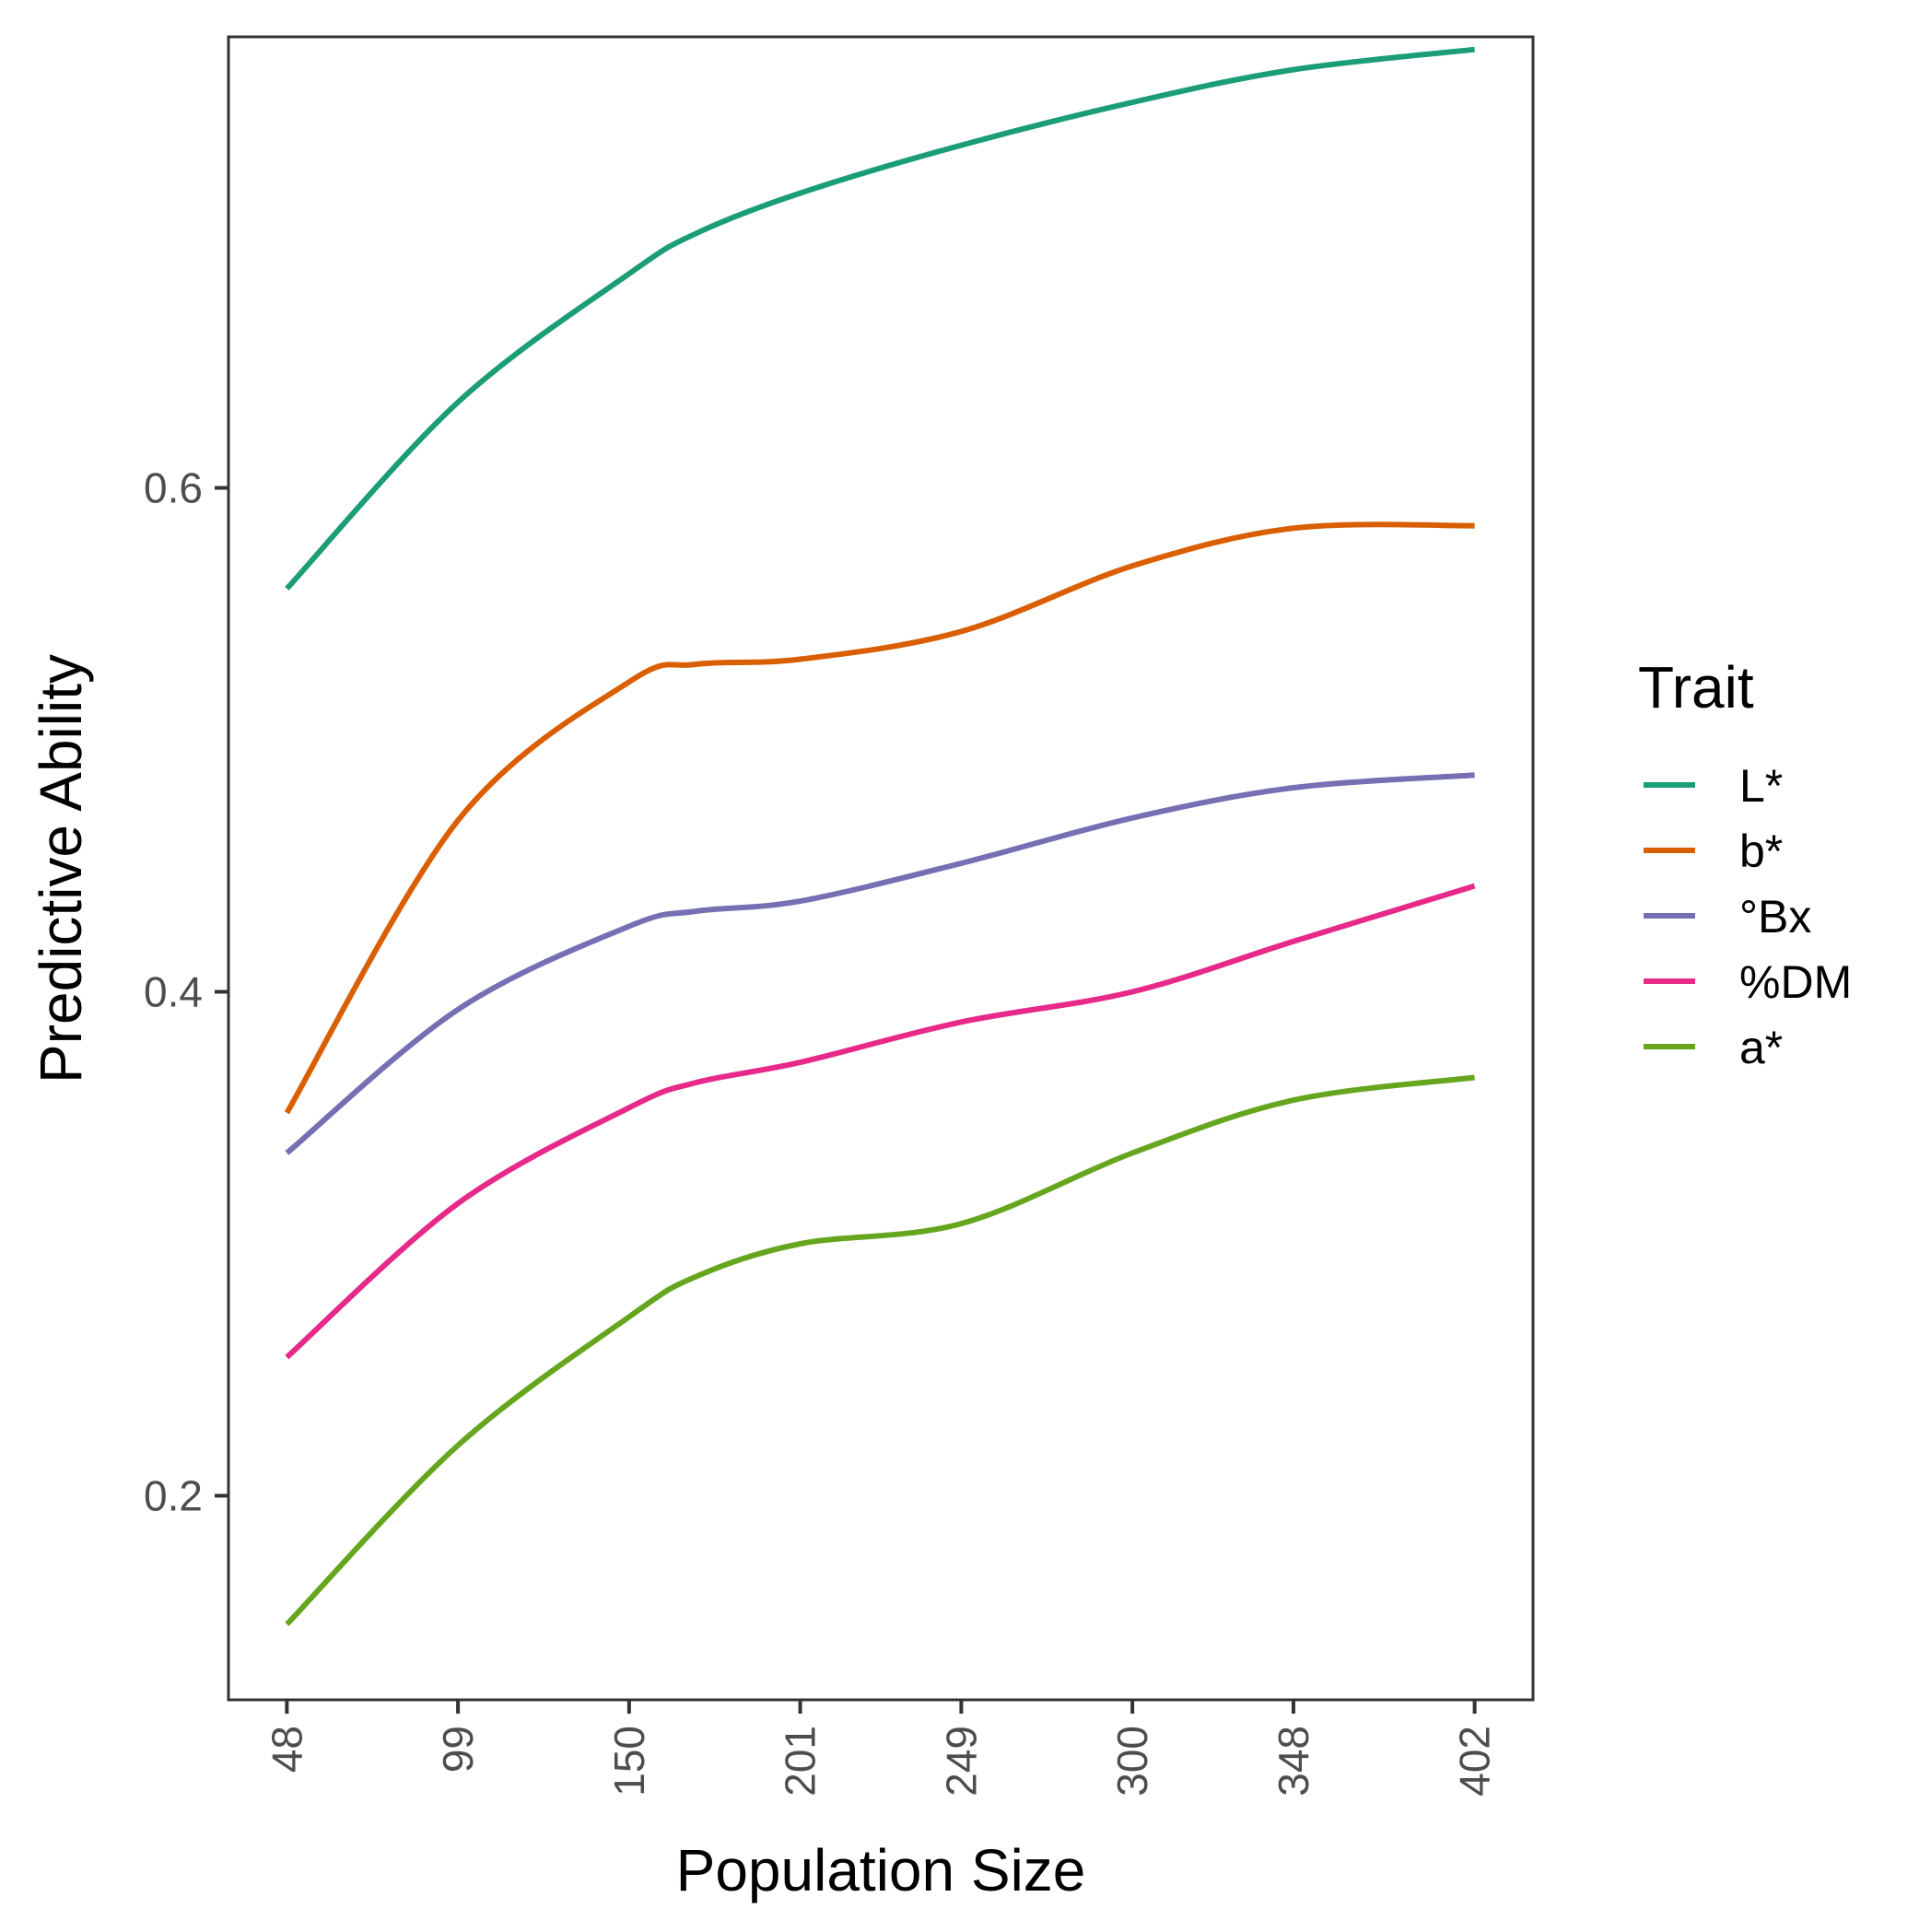  Describe the element at coordinates (1761, 786) in the screenshot. I see `legend-label-0: L*` at that location.